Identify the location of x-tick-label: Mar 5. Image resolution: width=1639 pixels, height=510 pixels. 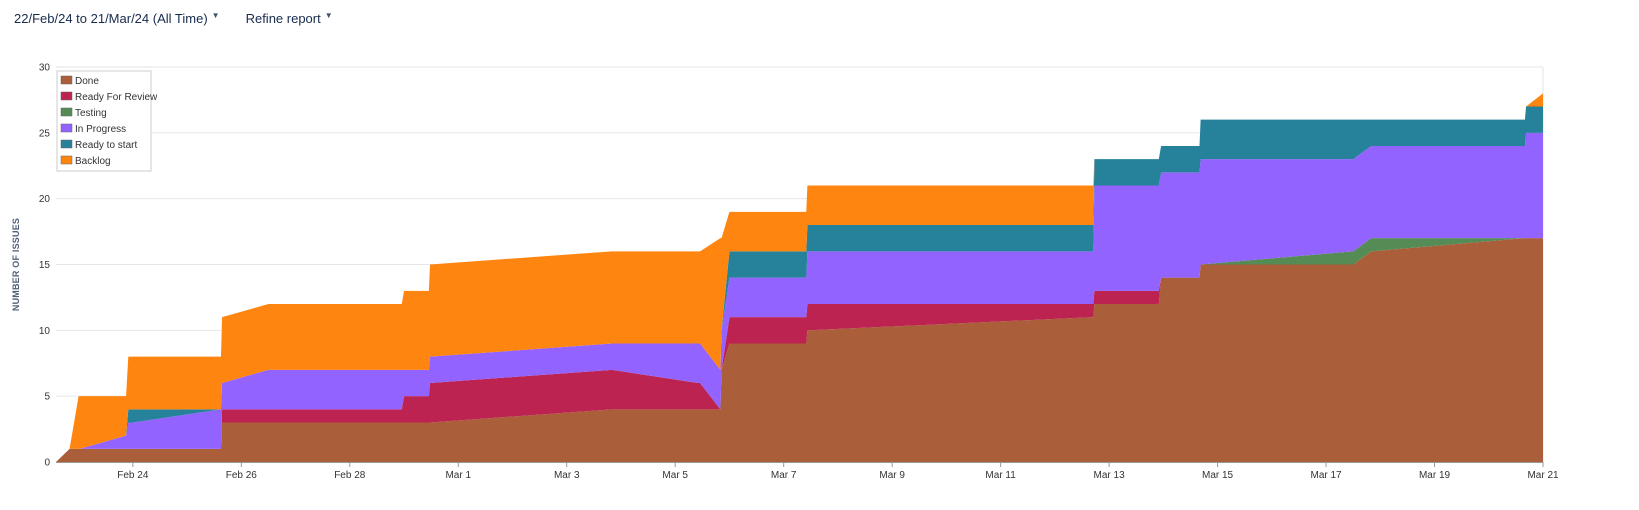
(675, 475).